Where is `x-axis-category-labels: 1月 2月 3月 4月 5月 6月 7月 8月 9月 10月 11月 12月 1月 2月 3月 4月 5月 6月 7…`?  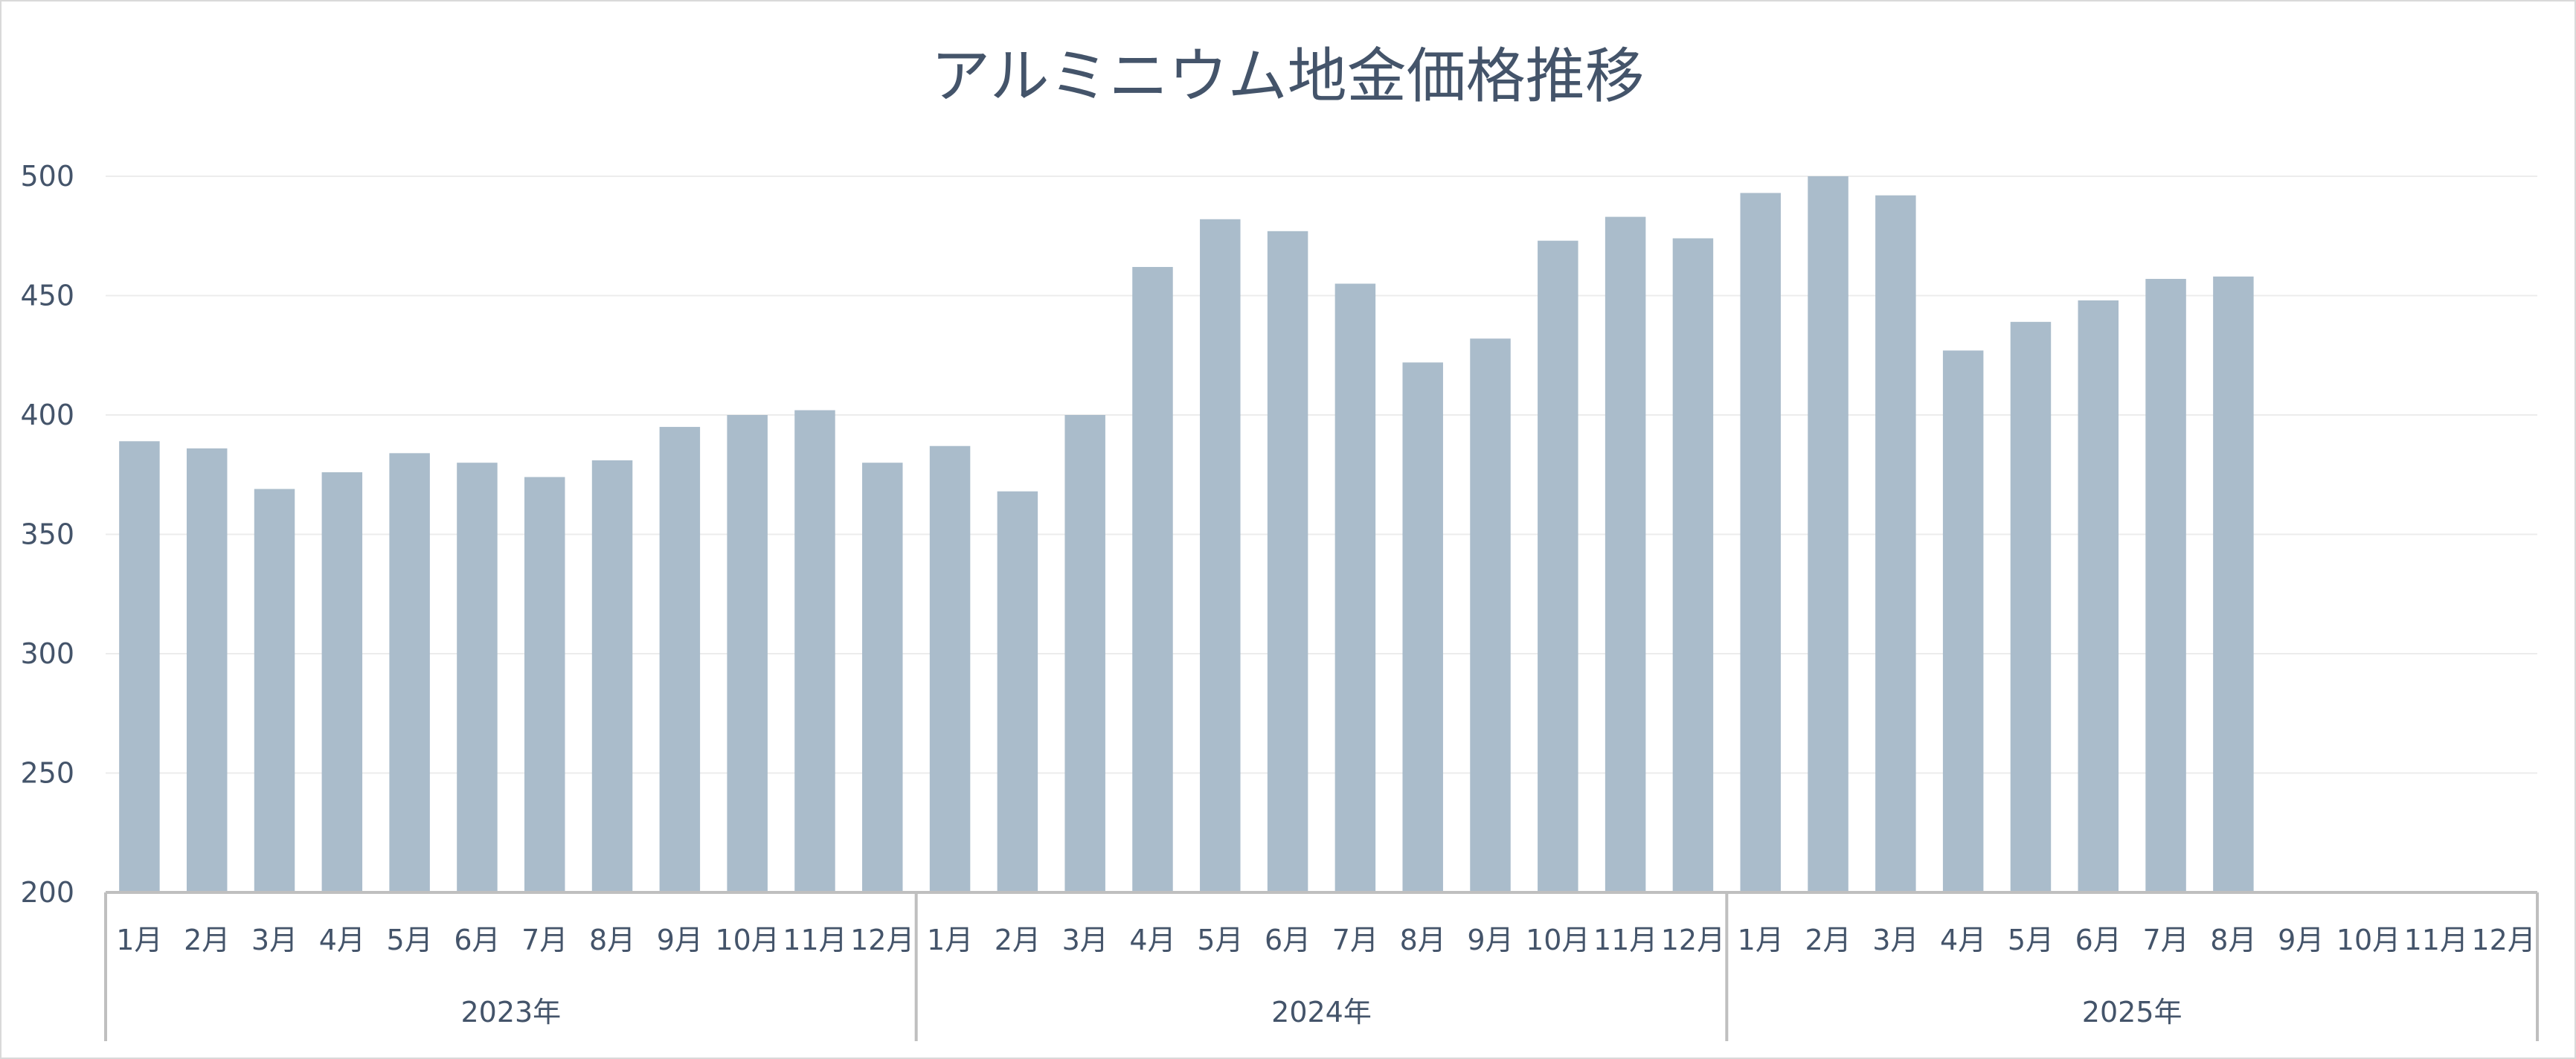 x-axis-category-labels: 1月 2月 3月 4月 5月 6月 7月 8月 9月 10月 11月 12月 1月 2月 3月 4月 5月 6月 7… is located at coordinates (1325, 940).